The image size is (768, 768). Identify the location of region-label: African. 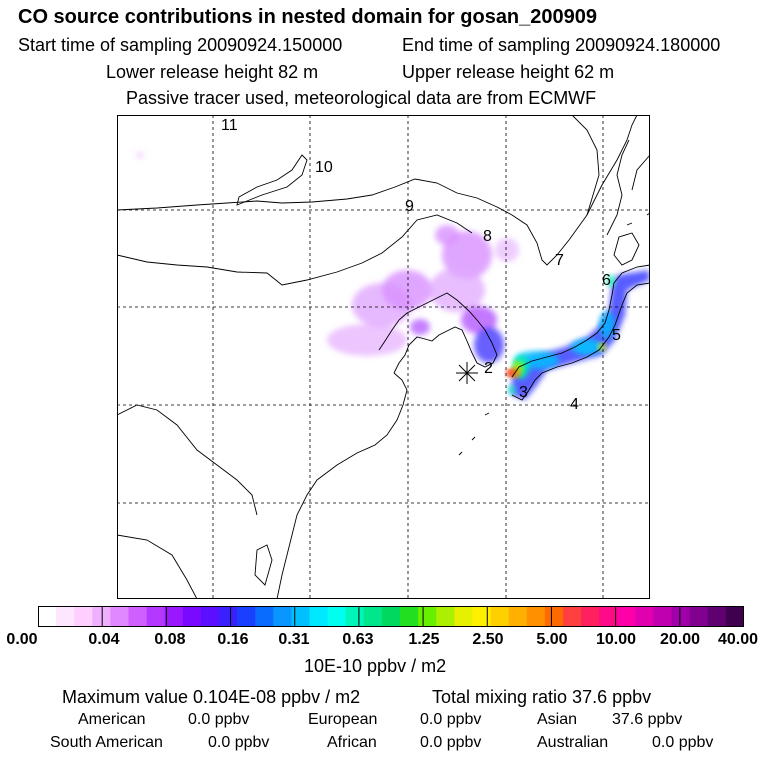
(352, 742).